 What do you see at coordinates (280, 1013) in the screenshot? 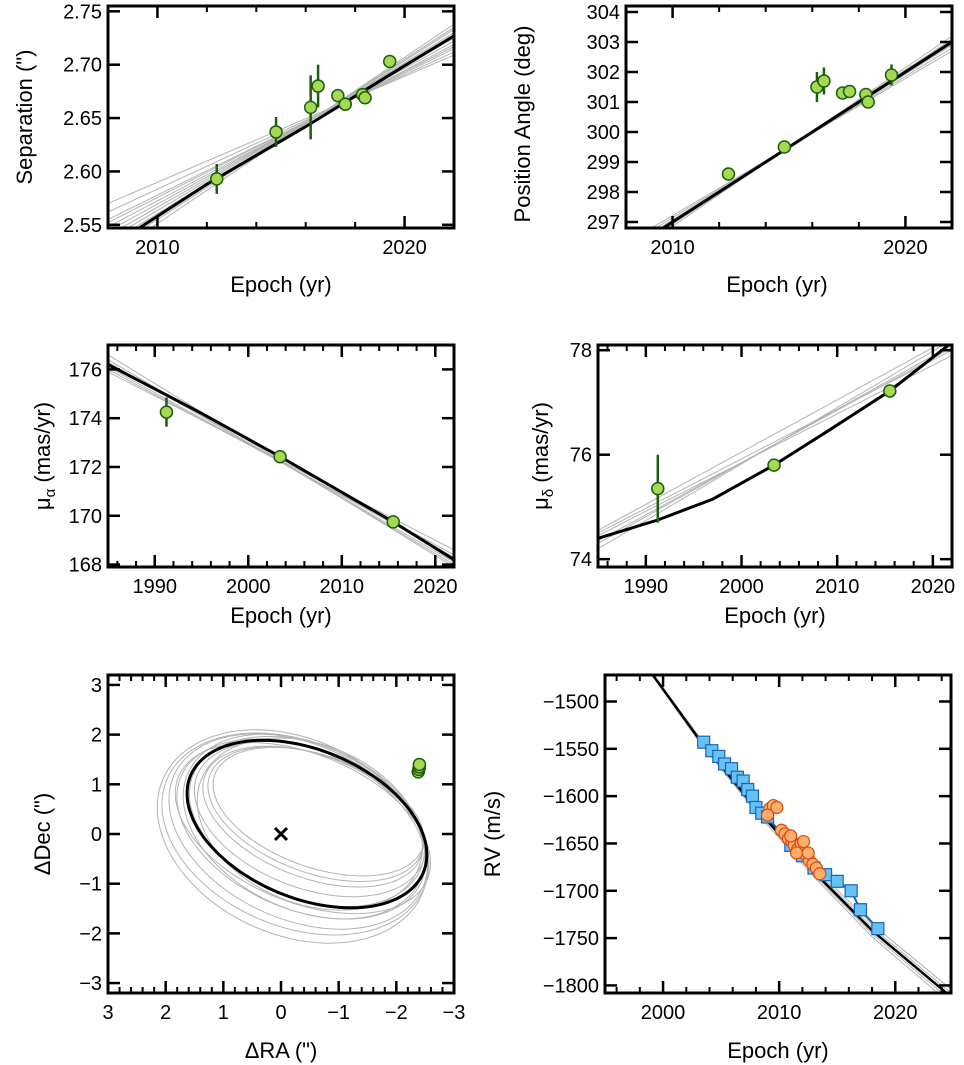
I see `x-tick-label: 0` at bounding box center [280, 1013].